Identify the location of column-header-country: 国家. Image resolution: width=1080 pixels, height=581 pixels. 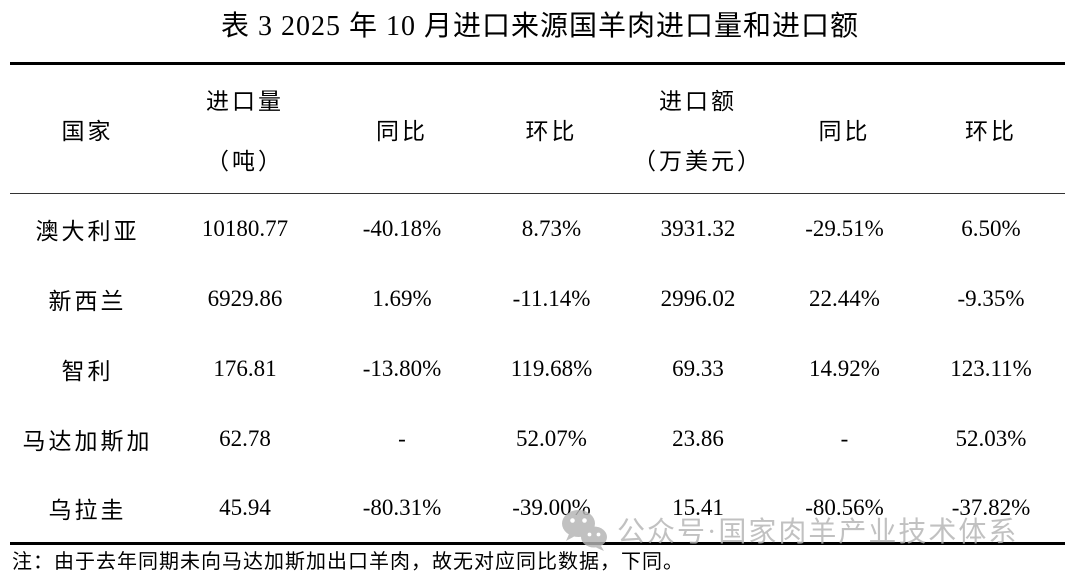
(87, 129).